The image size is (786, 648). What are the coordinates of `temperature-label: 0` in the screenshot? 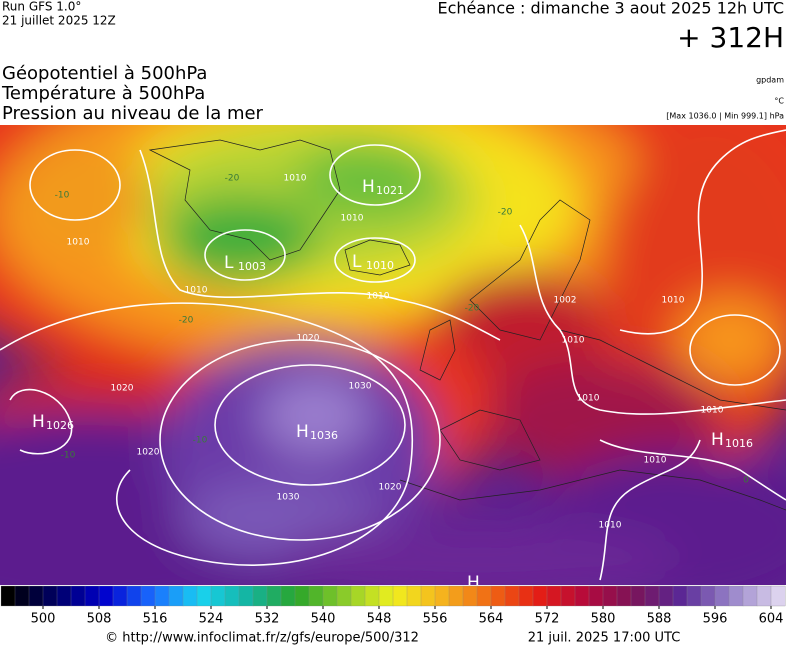 It's located at (746, 481).